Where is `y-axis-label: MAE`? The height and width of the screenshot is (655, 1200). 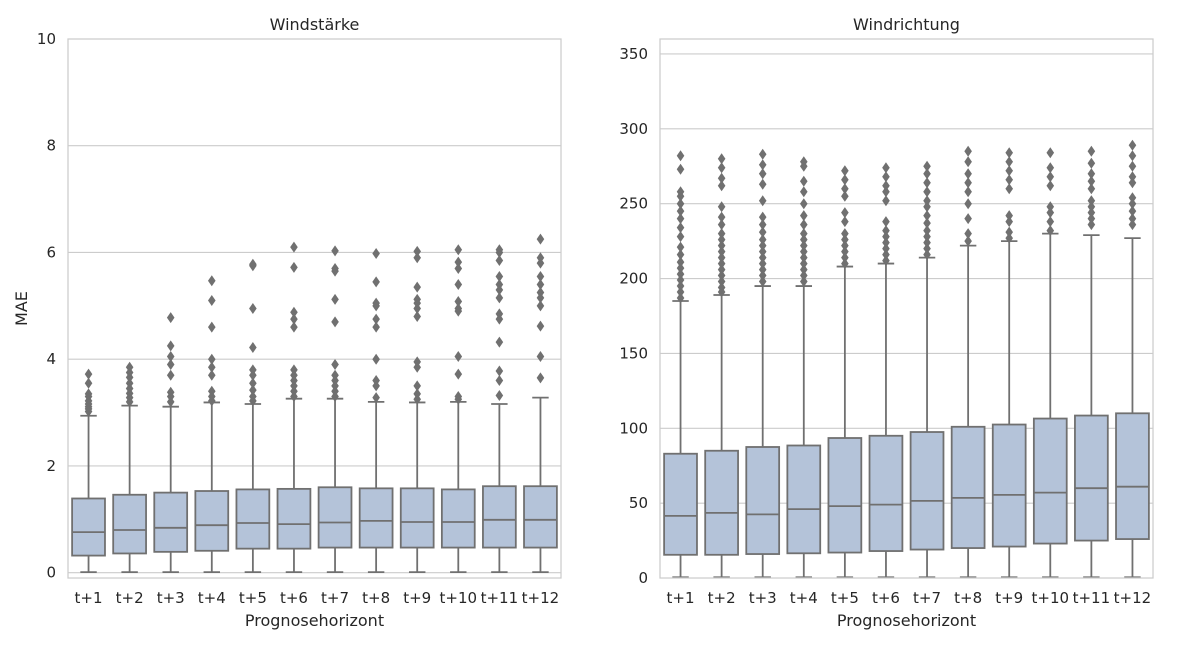 y-axis-label: MAE is located at coordinates (21, 308).